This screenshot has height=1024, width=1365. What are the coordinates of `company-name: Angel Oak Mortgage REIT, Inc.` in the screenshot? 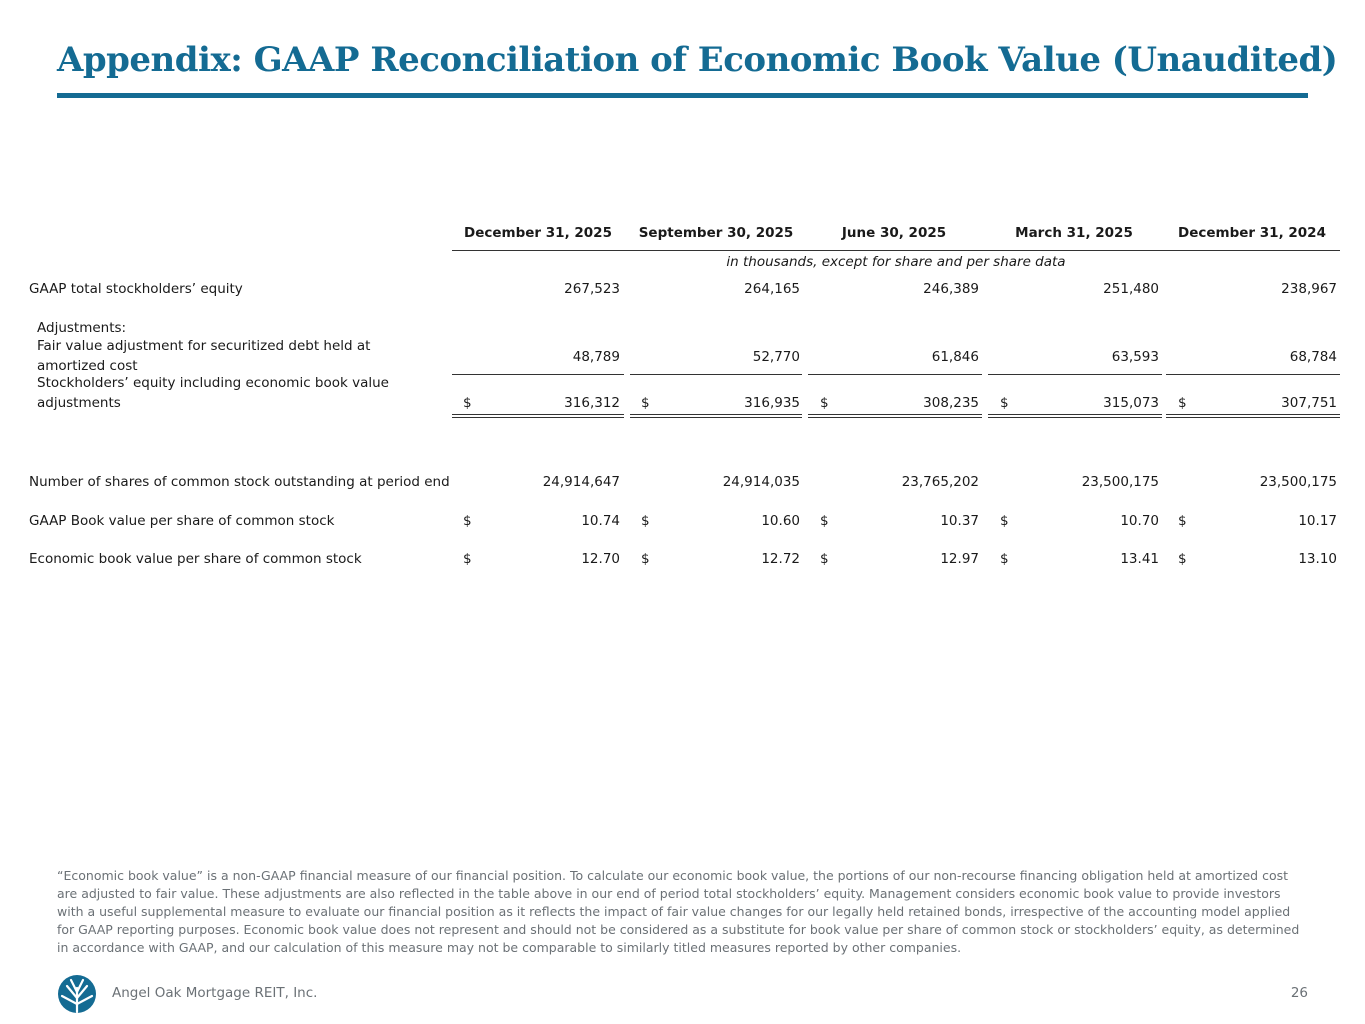 It's located at (215, 993).